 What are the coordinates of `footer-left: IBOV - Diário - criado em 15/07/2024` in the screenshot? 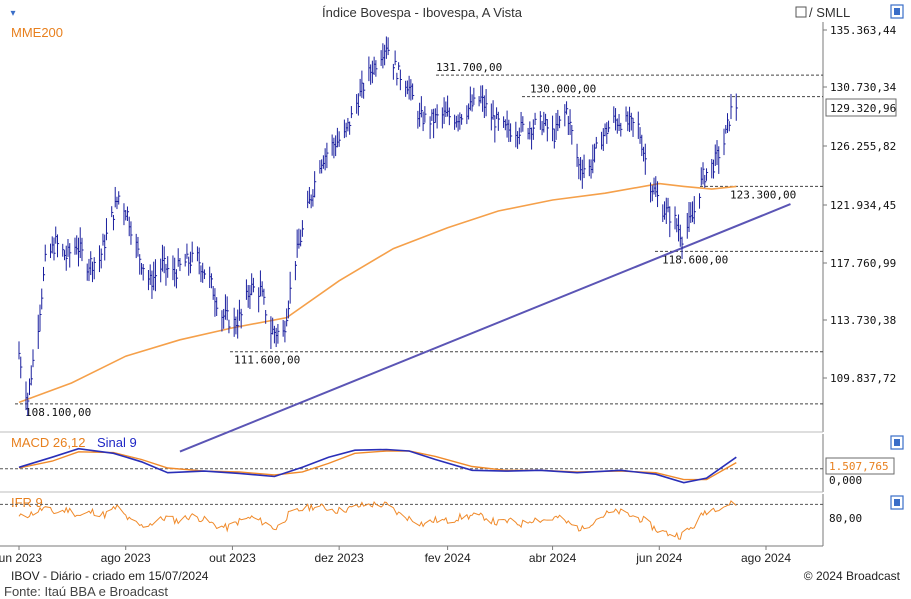 It's located at (110, 576).